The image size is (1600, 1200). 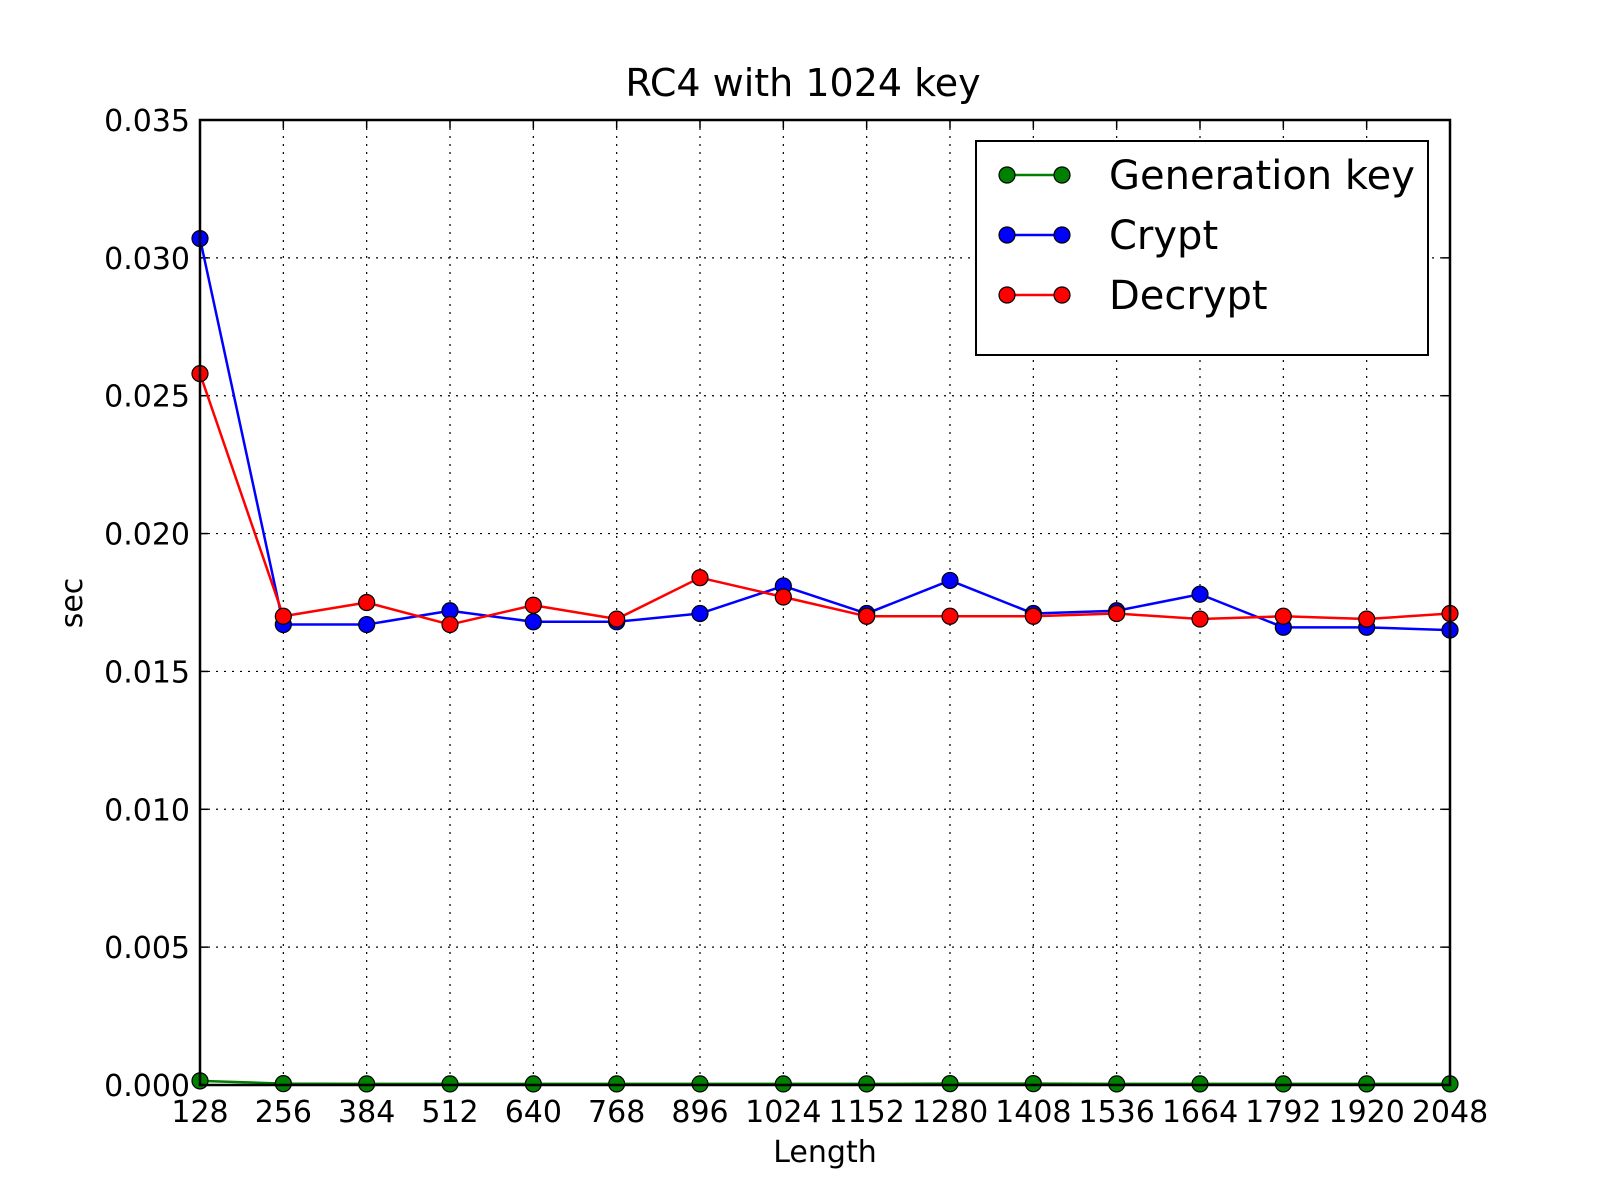 I want to click on x-tick-label: 1920, so click(x=1366, y=1112).